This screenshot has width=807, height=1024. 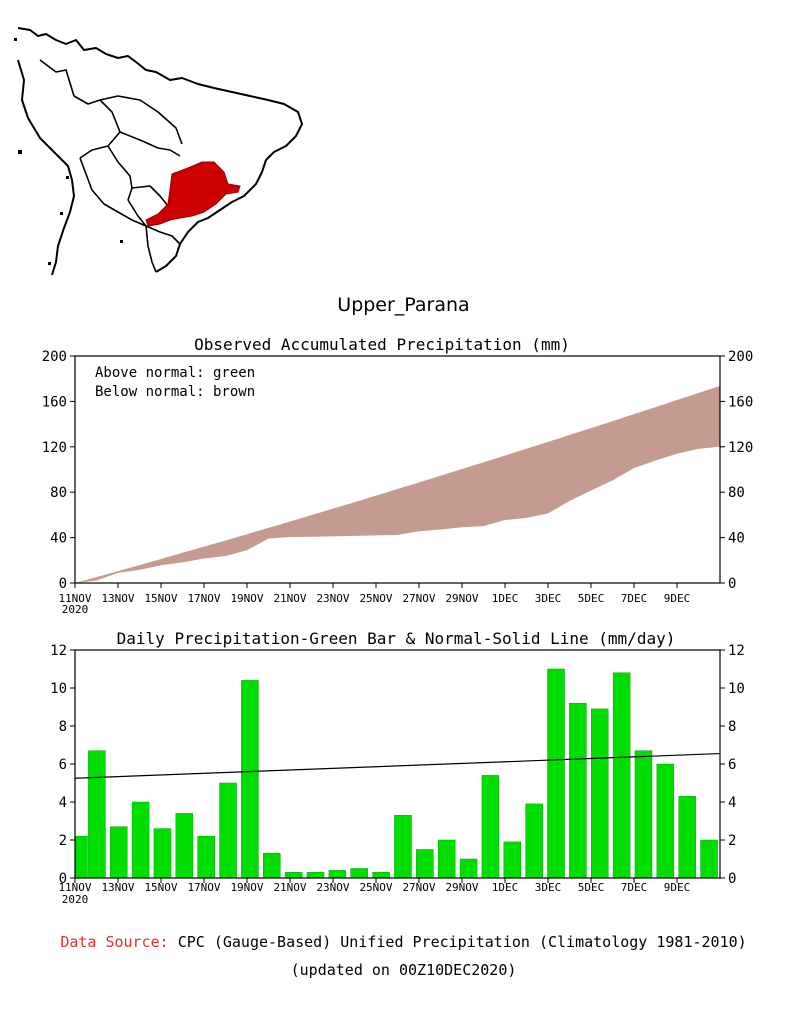 What do you see at coordinates (175, 392) in the screenshot?
I see `legend-below: Below normal: brown` at bounding box center [175, 392].